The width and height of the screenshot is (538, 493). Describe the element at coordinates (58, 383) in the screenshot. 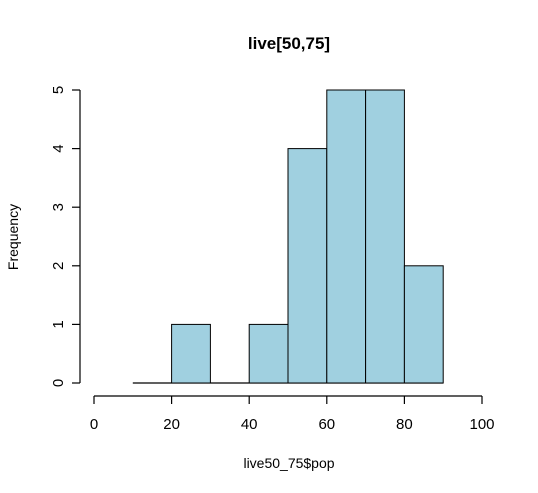

I see `y-tick-label: 0` at that location.